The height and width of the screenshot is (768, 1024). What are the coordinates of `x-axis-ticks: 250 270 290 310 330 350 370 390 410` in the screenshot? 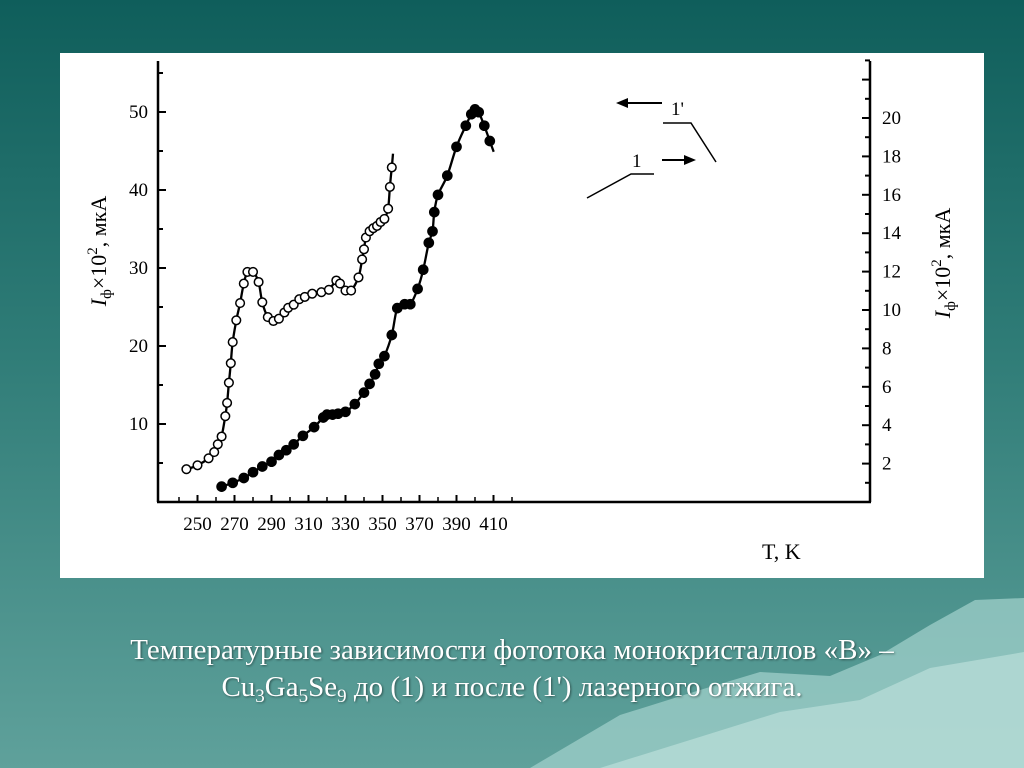 It's located at (345, 515).